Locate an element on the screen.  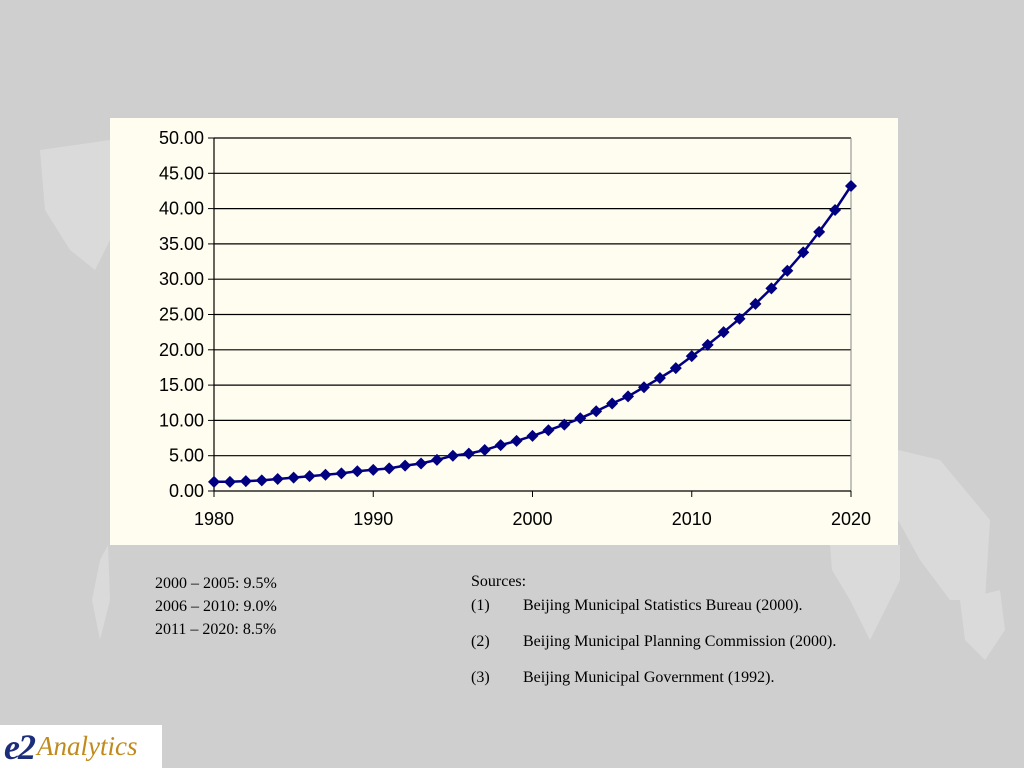
x-tick-label: 2000 is located at coordinates (532, 519).